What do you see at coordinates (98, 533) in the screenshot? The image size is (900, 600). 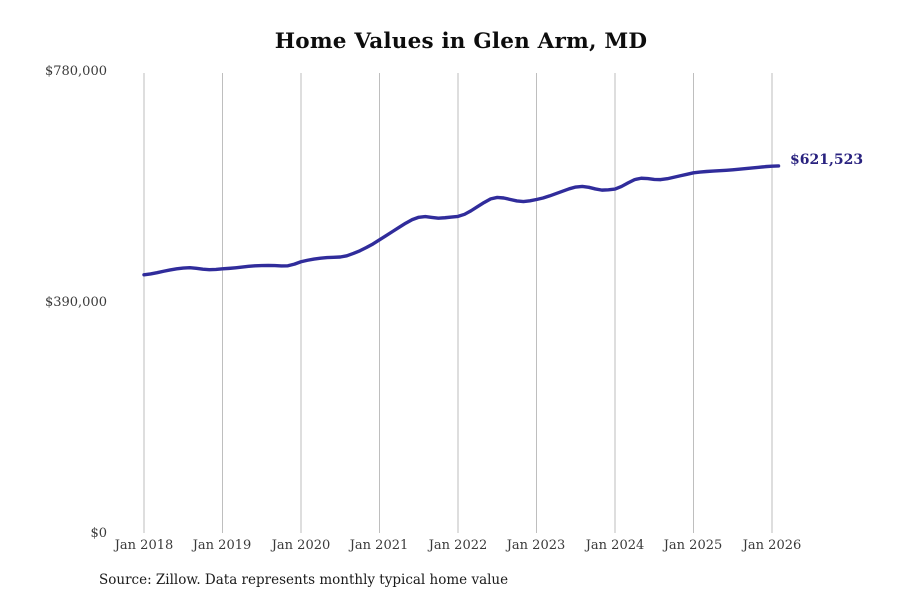 I see `y-axis-tick-label: $0` at bounding box center [98, 533].